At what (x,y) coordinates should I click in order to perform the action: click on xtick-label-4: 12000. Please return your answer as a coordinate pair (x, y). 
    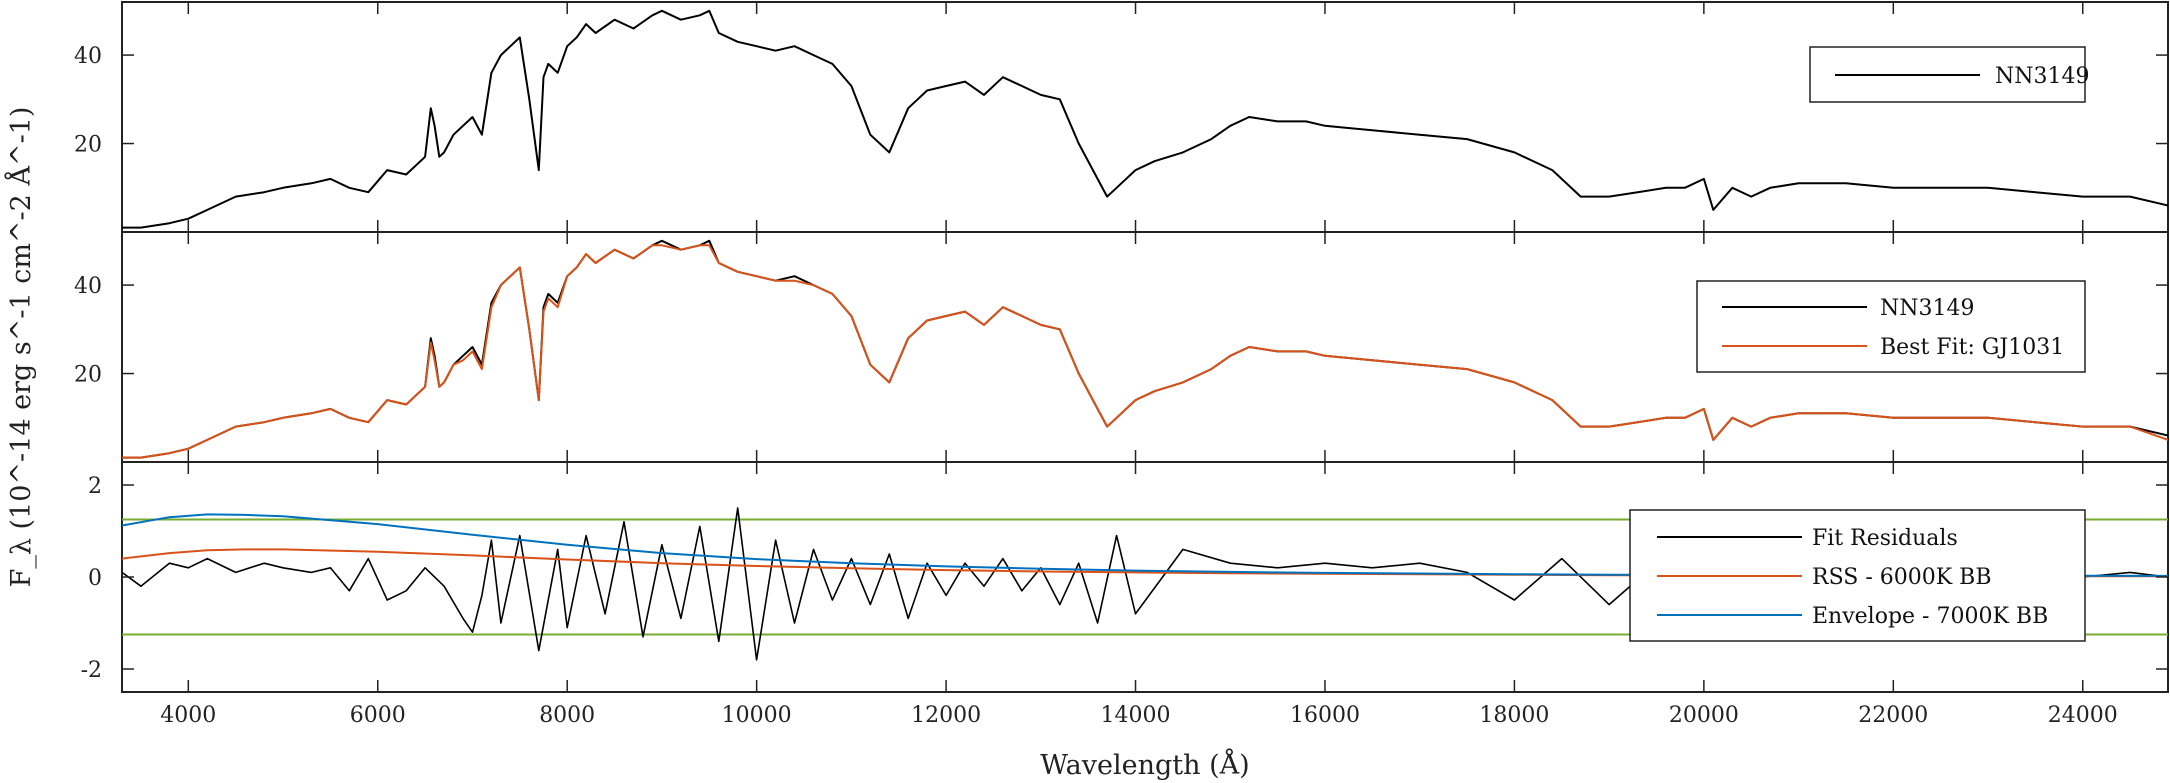
    Looking at the image, I should click on (946, 715).